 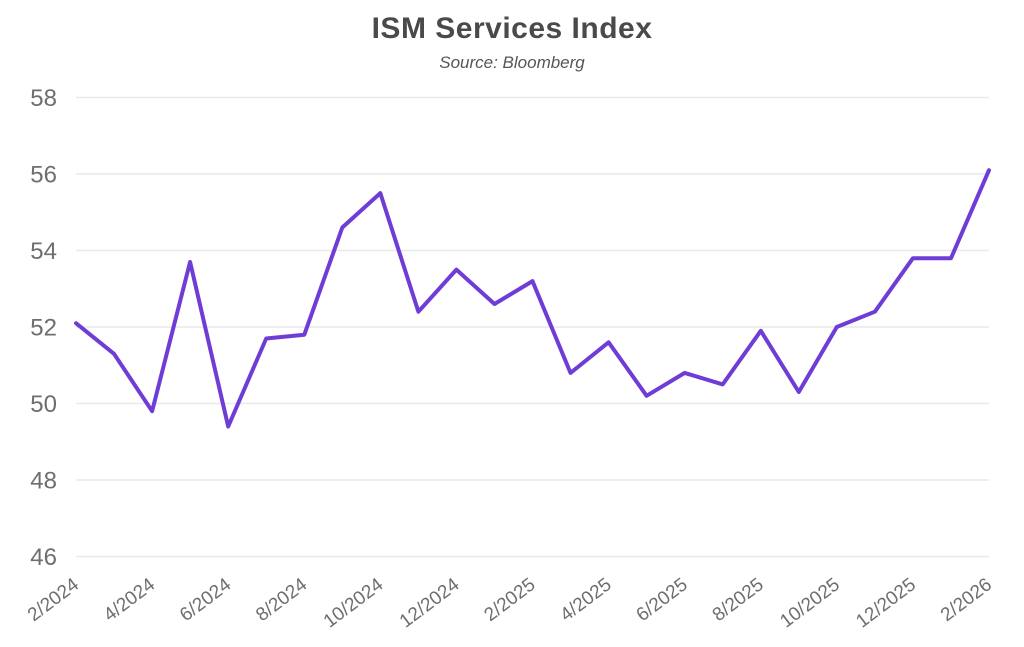 I want to click on x-axis-tick-label: 6/2025, so click(x=662, y=600).